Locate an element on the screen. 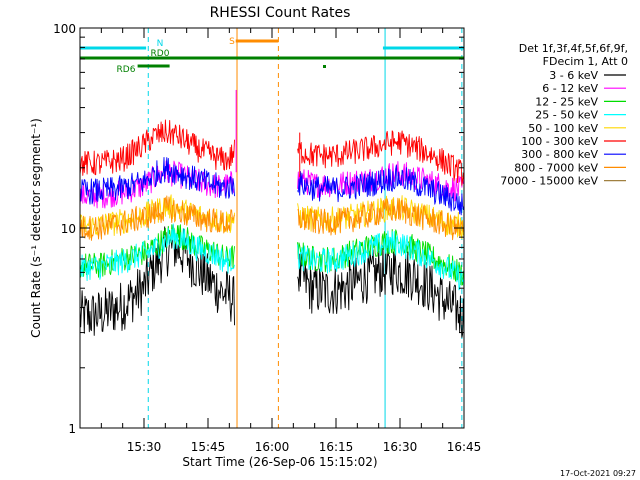 This screenshot has height=480, width=640. legend-entry: 25 - 50 keV is located at coordinates (566, 115).